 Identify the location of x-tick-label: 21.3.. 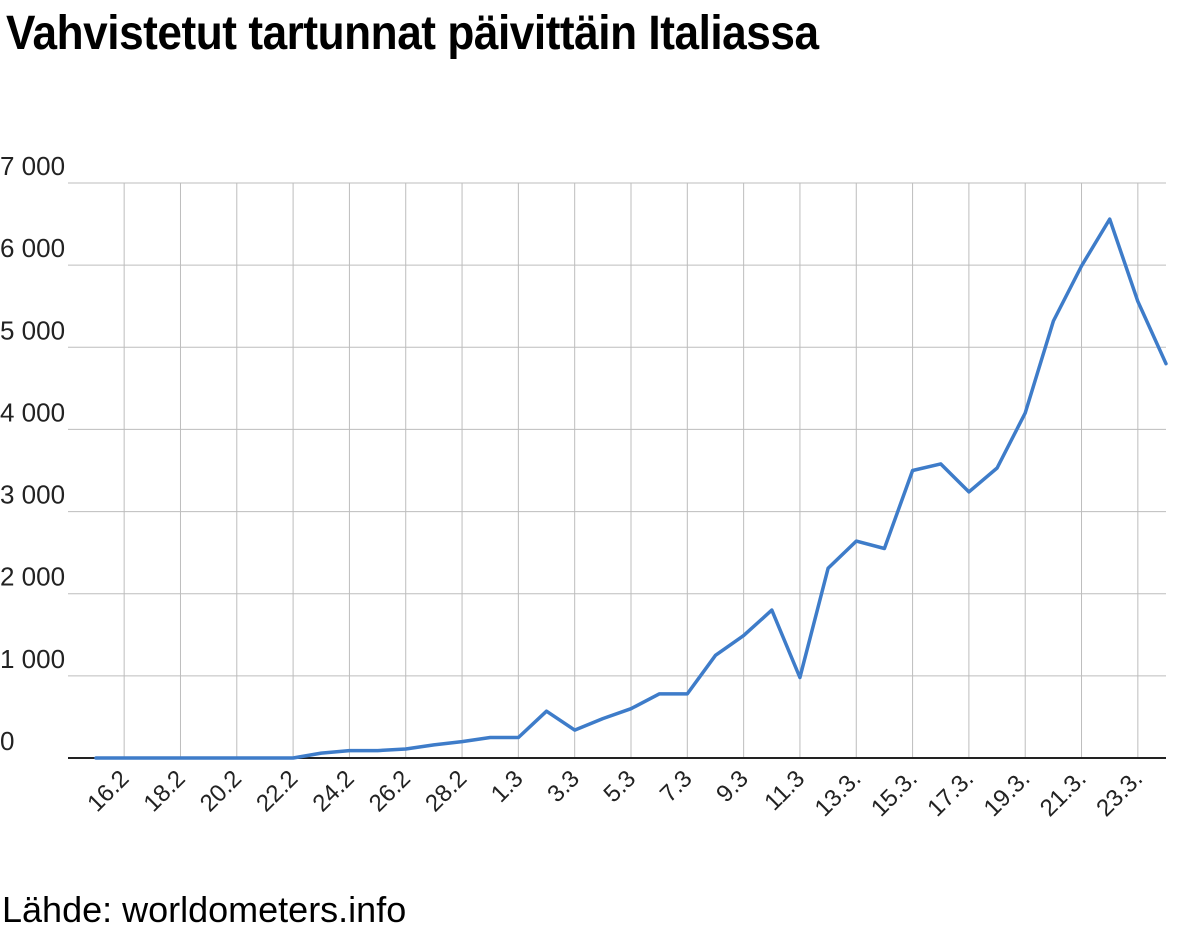
(1063, 793).